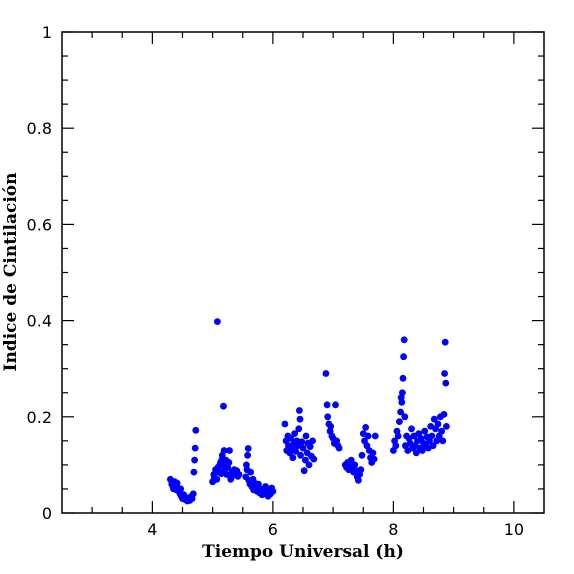 The height and width of the screenshot is (574, 574). Describe the element at coordinates (39, 224) in the screenshot. I see `y-tick-label: 0.6` at that location.